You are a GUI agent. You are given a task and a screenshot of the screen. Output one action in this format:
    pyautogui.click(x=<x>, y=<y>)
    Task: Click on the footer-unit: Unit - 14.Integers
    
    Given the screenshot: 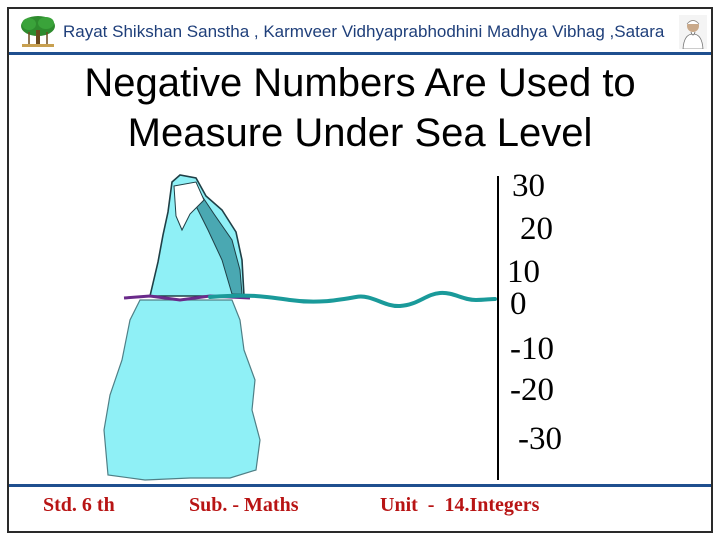 What is the action you would take?
    pyautogui.click(x=460, y=505)
    